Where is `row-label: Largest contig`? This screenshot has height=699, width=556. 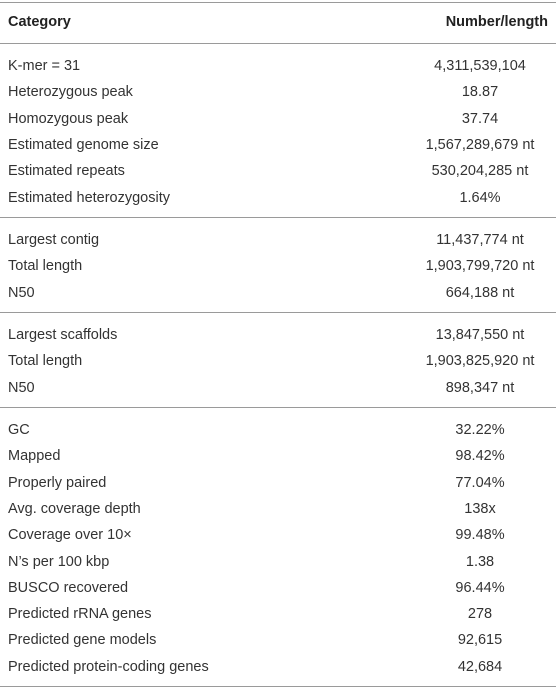 row-label: Largest contig is located at coordinates (54, 240).